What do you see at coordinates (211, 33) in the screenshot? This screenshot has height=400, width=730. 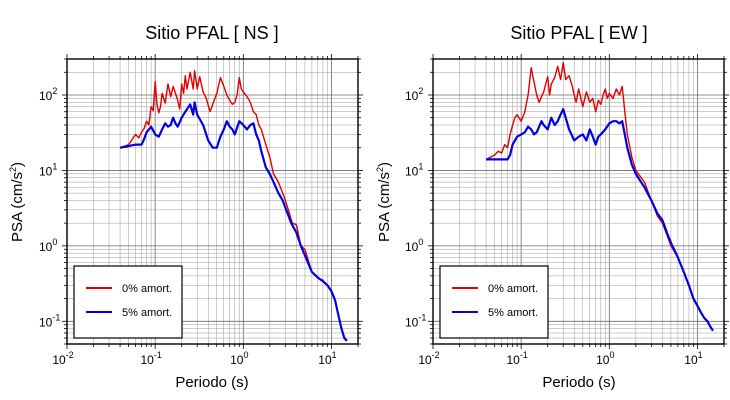 I see `chart-title: Sitio PFAL [ NS ]` at bounding box center [211, 33].